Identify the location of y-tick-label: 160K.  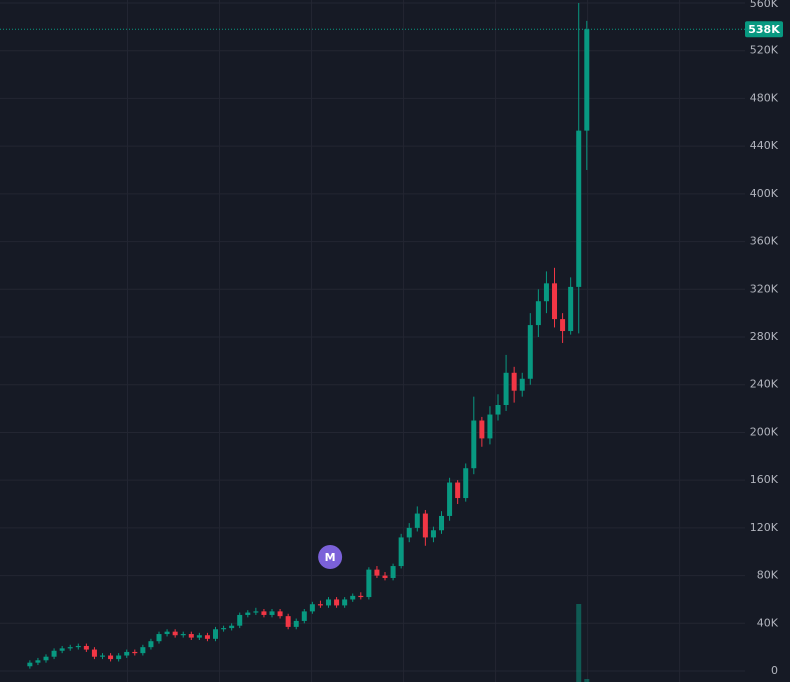
(764, 479).